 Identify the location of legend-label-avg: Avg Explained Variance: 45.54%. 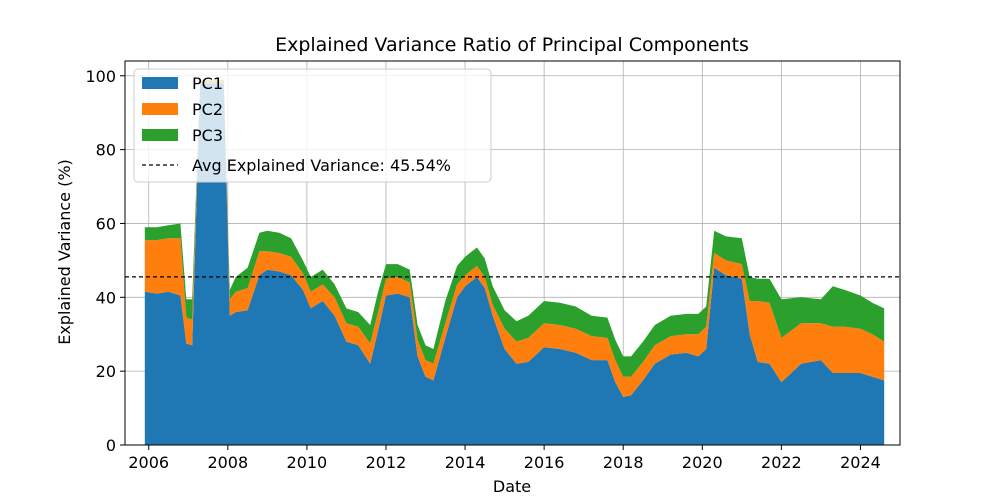
(321, 165).